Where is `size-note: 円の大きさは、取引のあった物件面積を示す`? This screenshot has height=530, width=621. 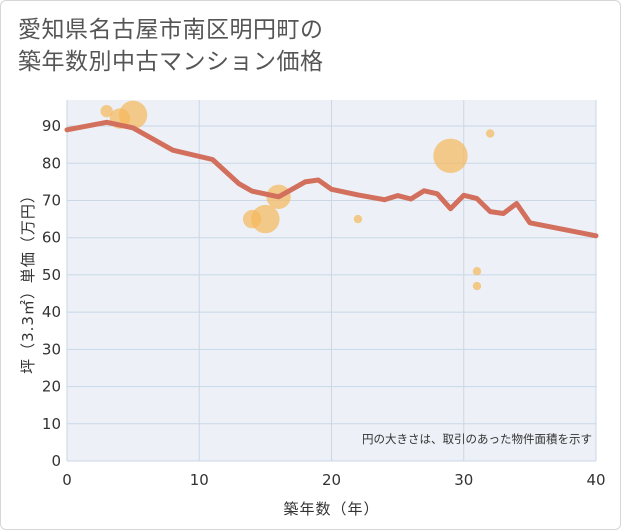
size-note: 円の大きさは、取引のあった物件面積を示す is located at coordinates (477, 439).